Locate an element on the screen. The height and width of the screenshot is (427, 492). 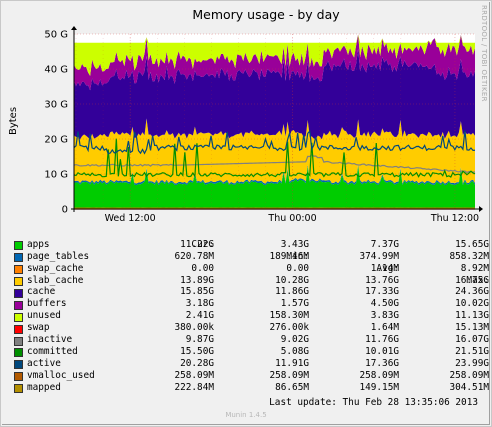
legend-series-name: committed is located at coordinates (52, 351).